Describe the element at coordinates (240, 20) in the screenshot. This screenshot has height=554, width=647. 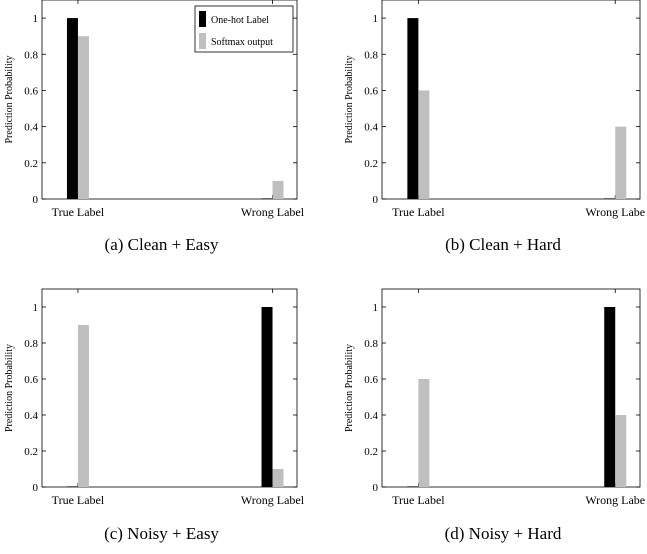
I see `legend-label-one-hot: One-hot Label` at that location.